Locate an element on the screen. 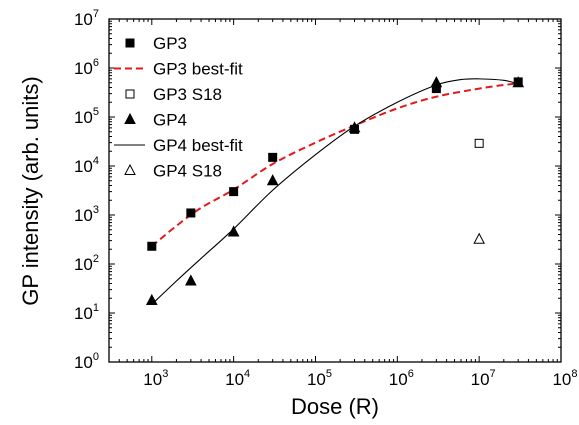  legend-label: GP3 S18 is located at coordinates (187, 94).